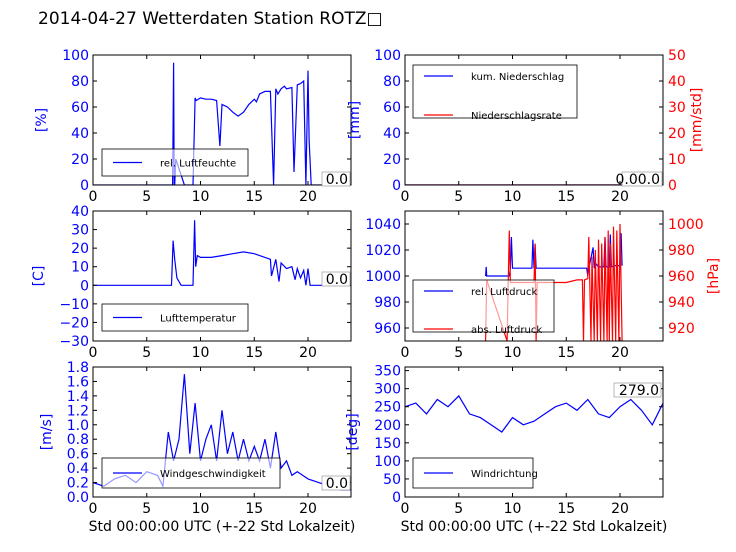  Describe the element at coordinates (387, 444) in the screenshot. I see `y-tick-label: 150` at that location.